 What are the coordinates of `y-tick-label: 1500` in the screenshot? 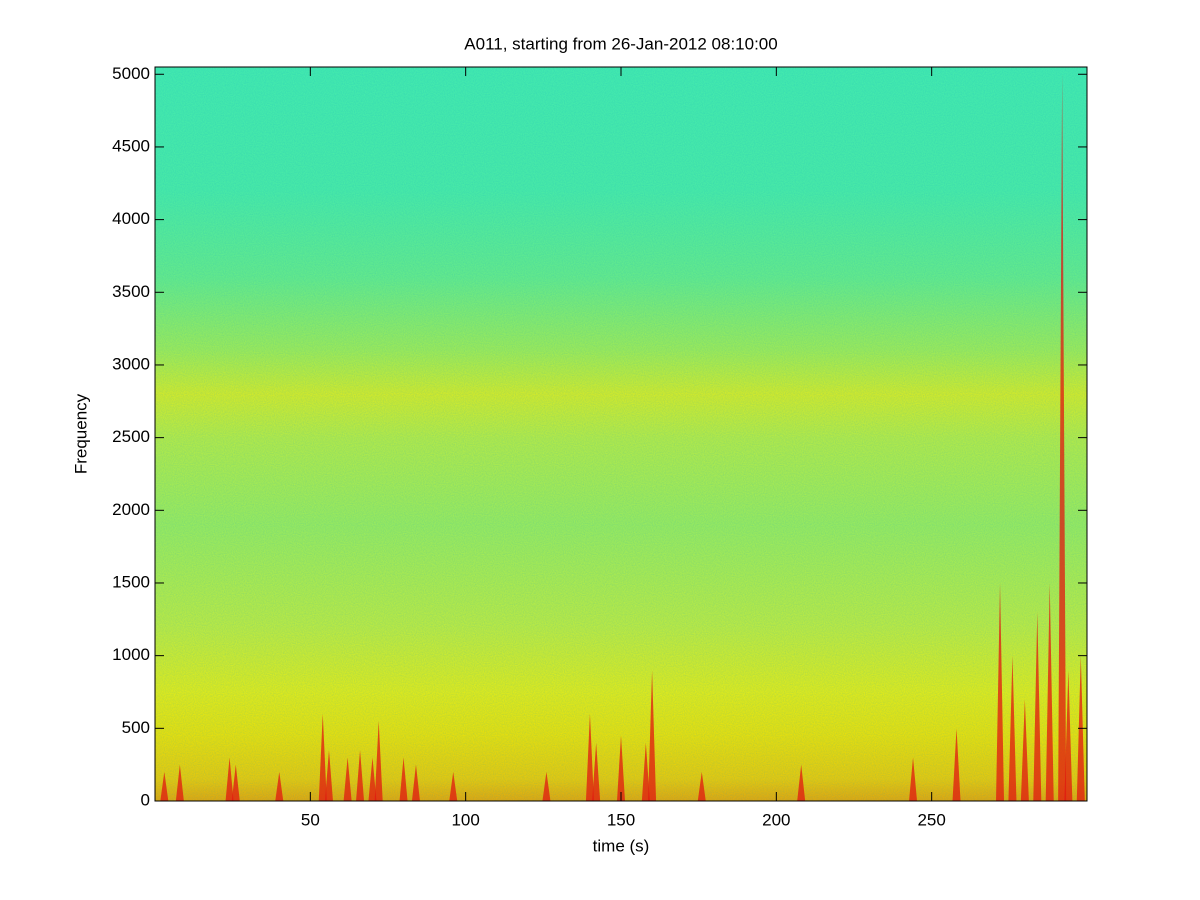 It's located at (131, 581).